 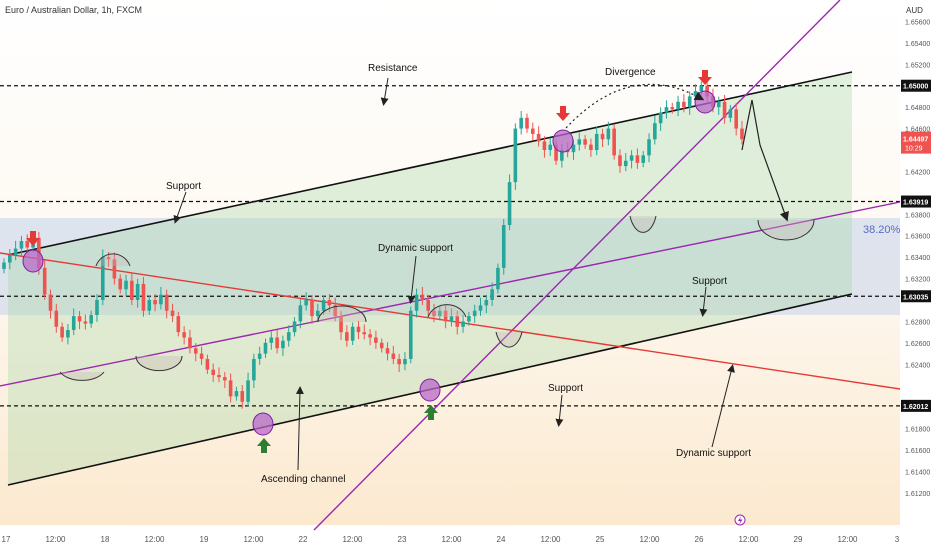 What do you see at coordinates (600, 539) in the screenshot?
I see `time-tick-label: 25` at bounding box center [600, 539].